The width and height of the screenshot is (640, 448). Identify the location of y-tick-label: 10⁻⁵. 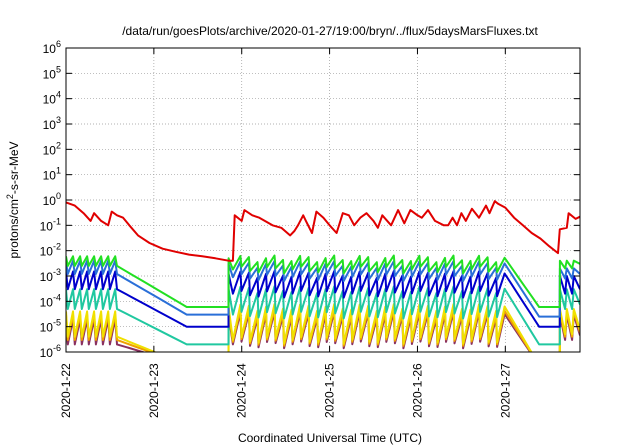
(50, 326).